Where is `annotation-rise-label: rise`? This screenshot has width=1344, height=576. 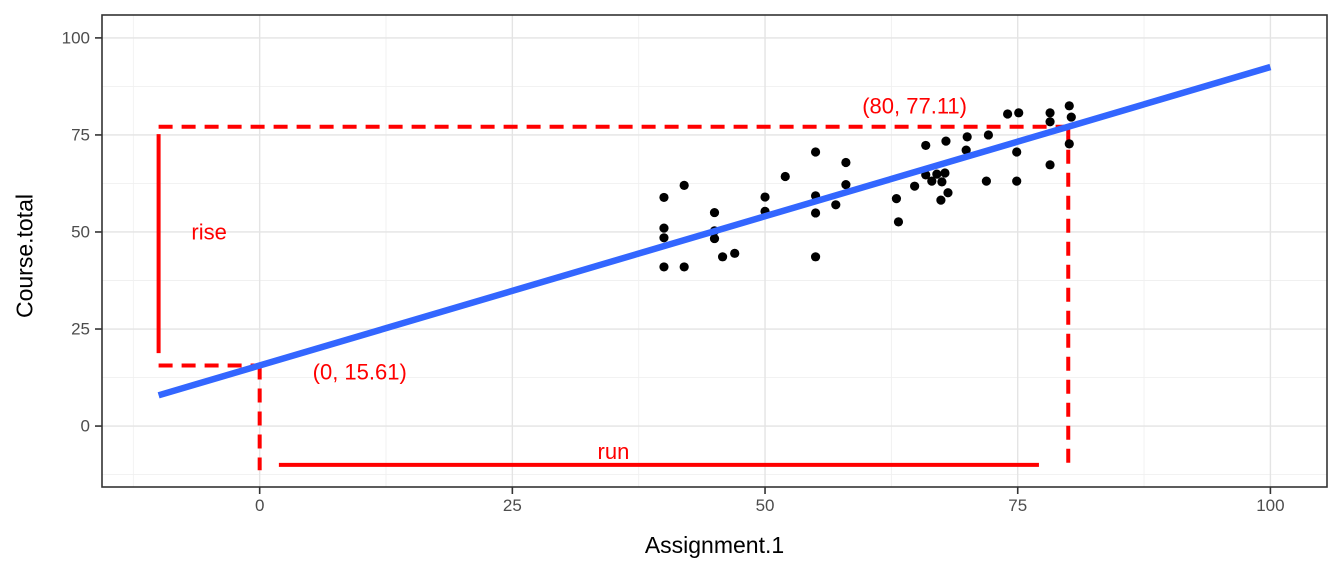
annotation-rise-label: rise is located at coordinates (208, 231).